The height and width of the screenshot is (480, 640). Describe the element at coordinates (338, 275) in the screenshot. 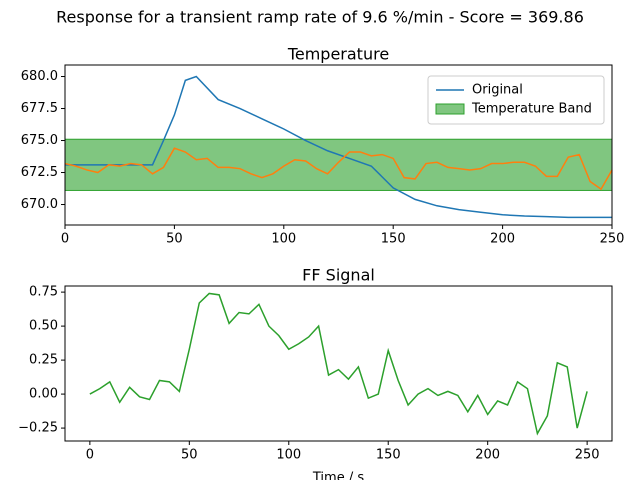

I see `axes-title: FF Signal` at that location.